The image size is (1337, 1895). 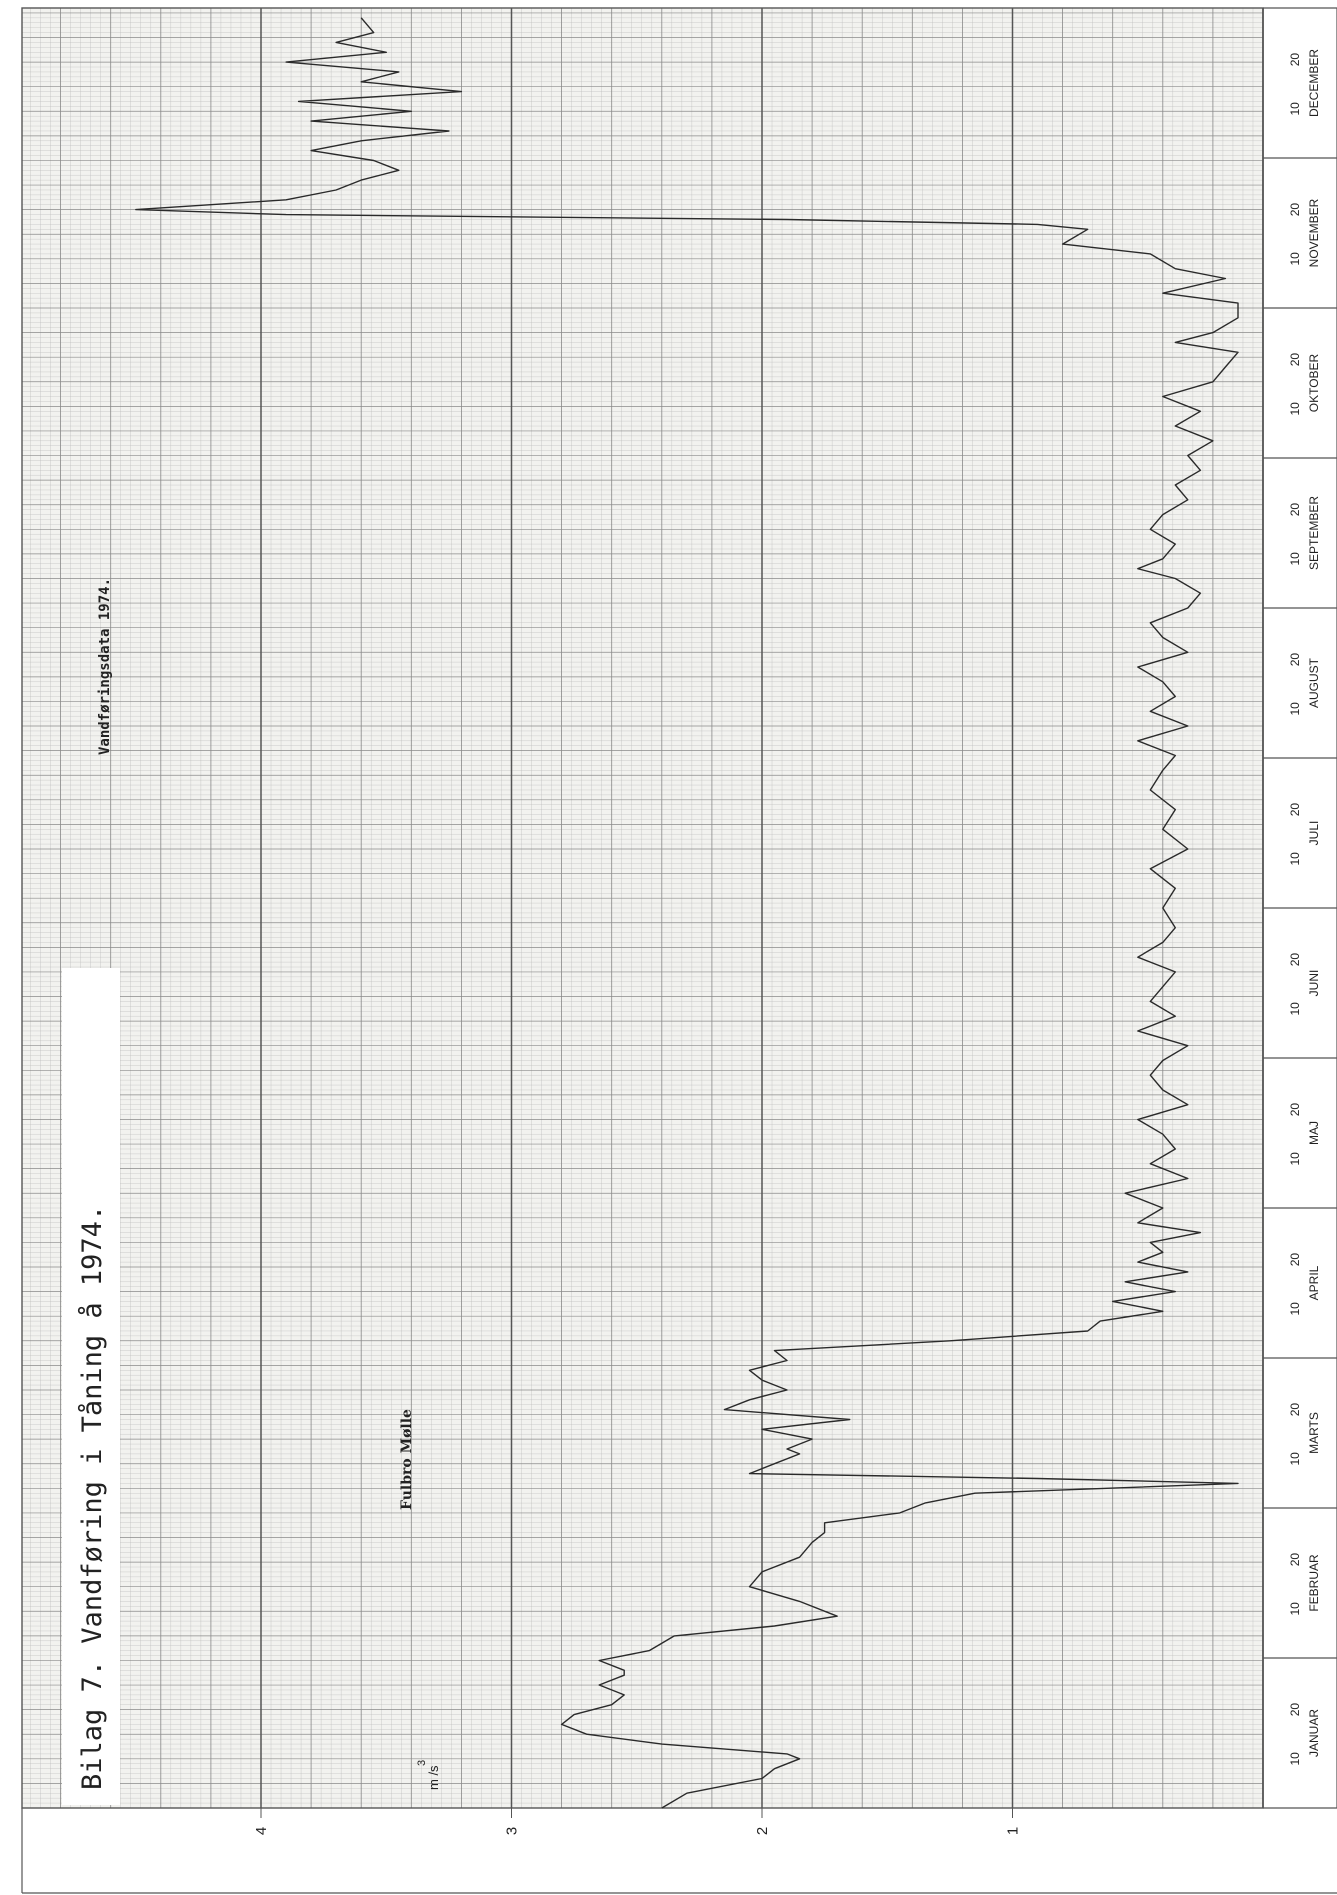 I want to click on y-tick-label: 1, so click(x=1013, y=1831).